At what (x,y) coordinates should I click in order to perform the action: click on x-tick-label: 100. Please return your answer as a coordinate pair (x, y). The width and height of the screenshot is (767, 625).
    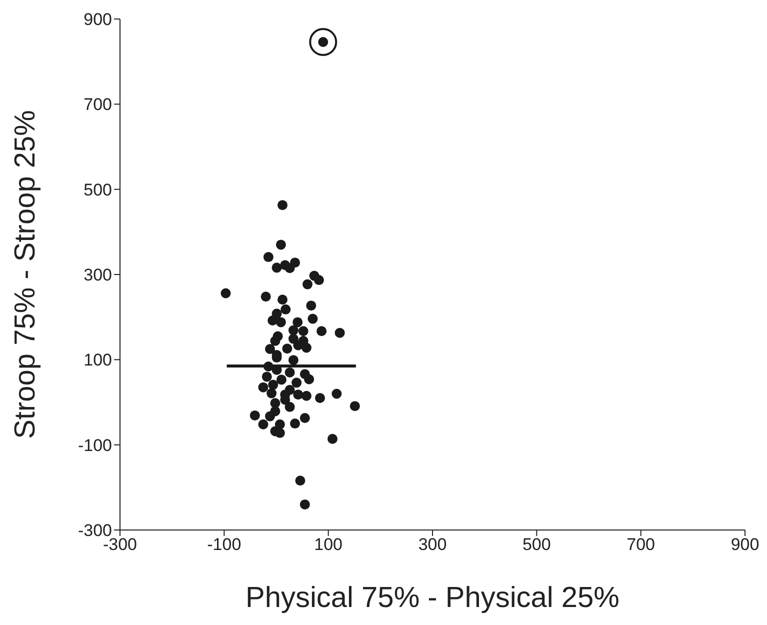
    Looking at the image, I should click on (328, 544).